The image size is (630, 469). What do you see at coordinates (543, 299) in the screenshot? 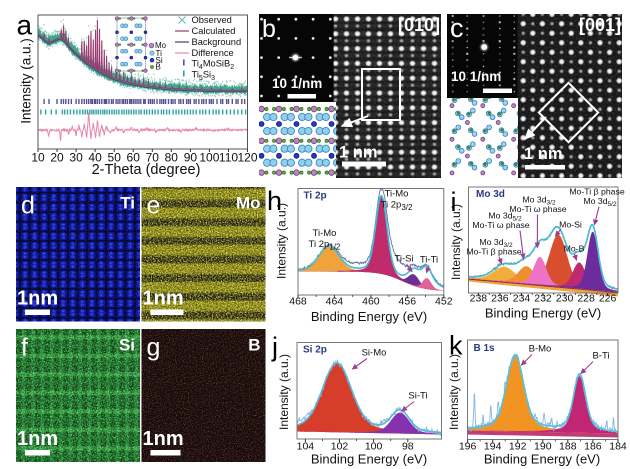
I see `svg-text: 232` at bounding box center [543, 299].